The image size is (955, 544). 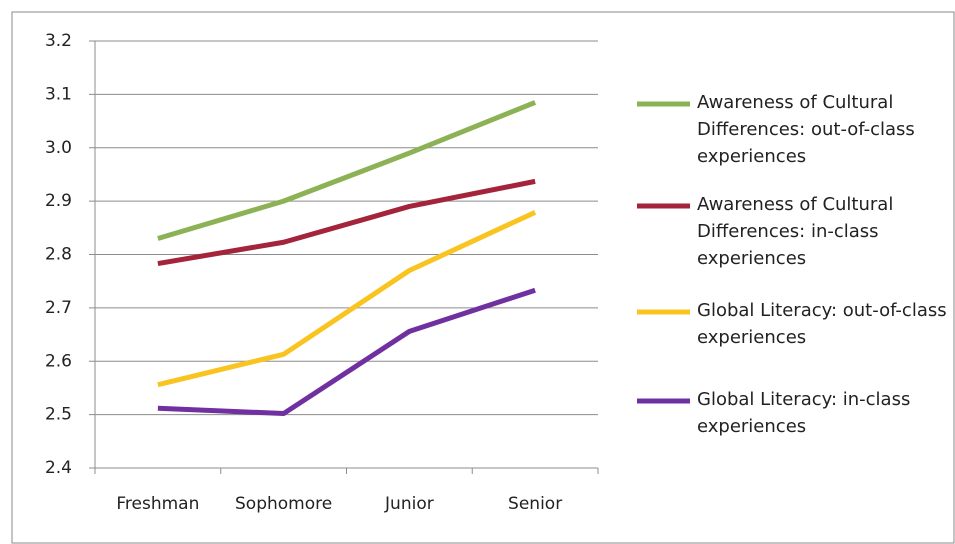 What do you see at coordinates (58, 308) in the screenshot?
I see `y-tick-label: 2.7` at bounding box center [58, 308].